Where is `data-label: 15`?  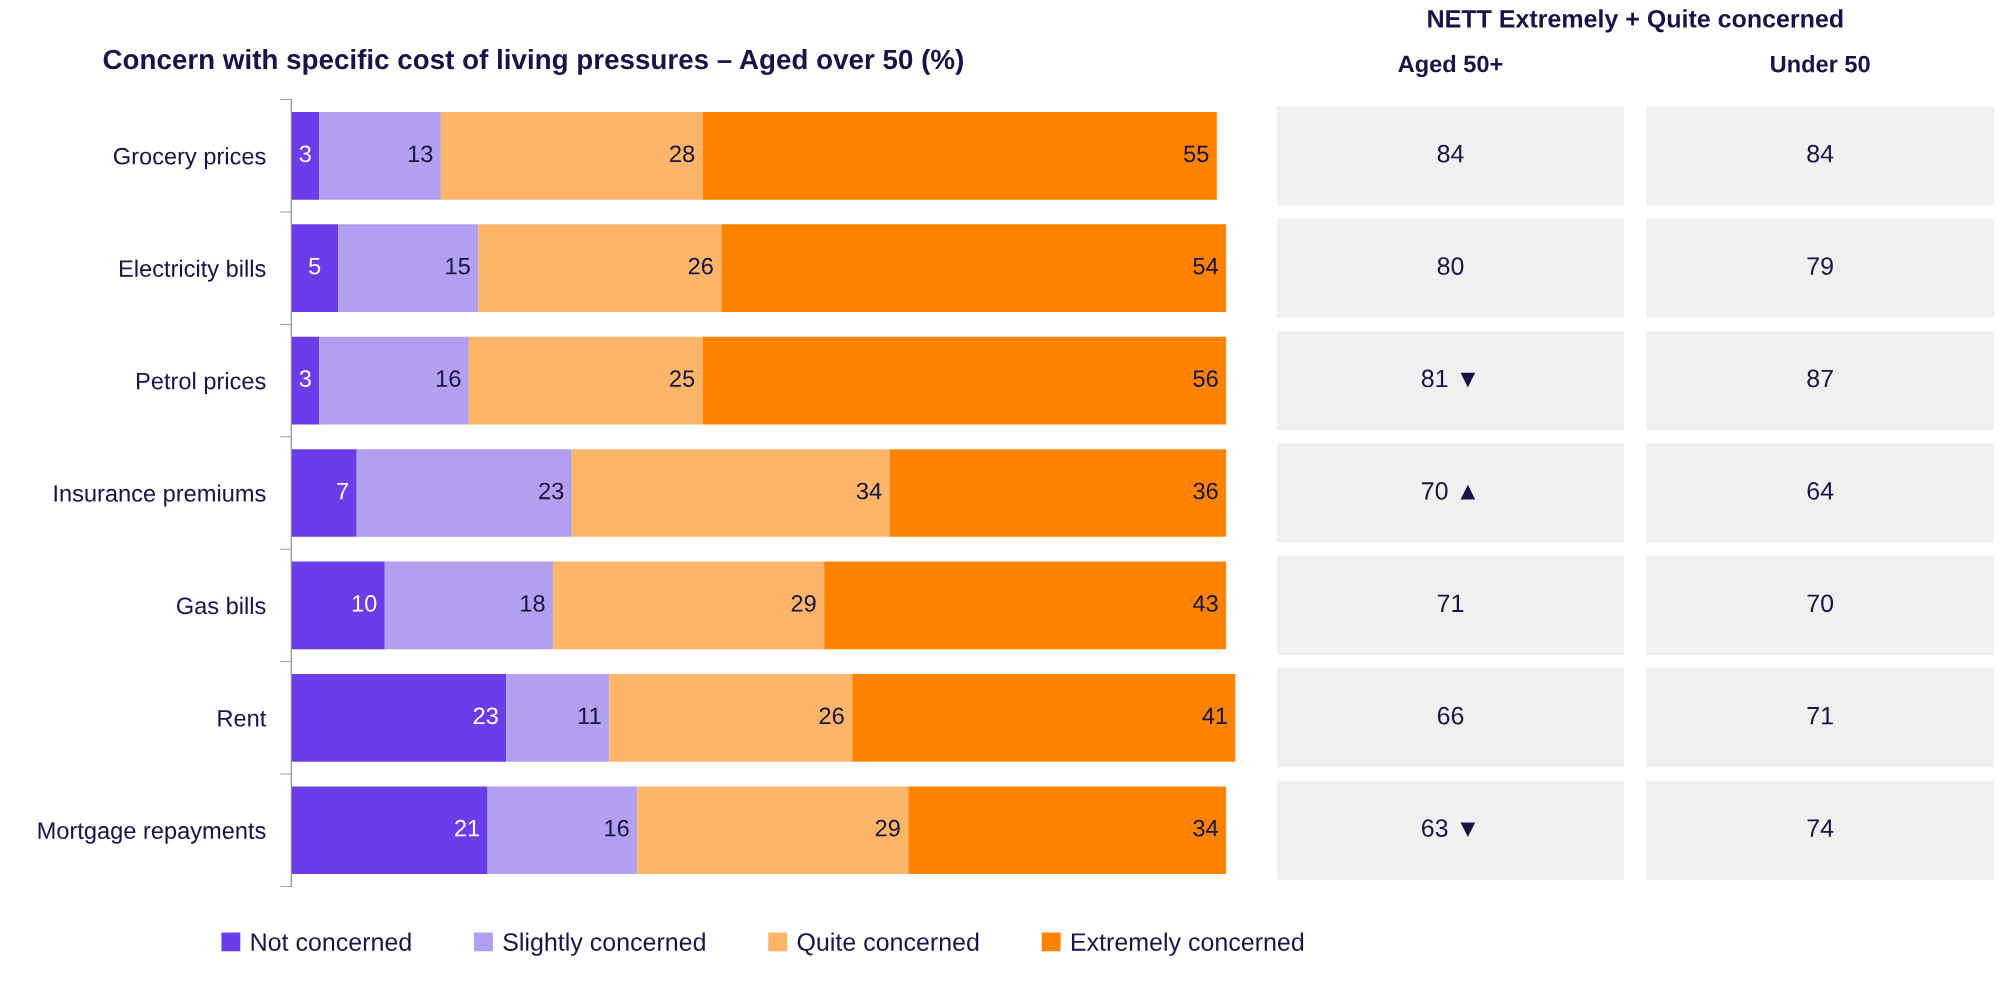 data-label: 15 is located at coordinates (458, 266).